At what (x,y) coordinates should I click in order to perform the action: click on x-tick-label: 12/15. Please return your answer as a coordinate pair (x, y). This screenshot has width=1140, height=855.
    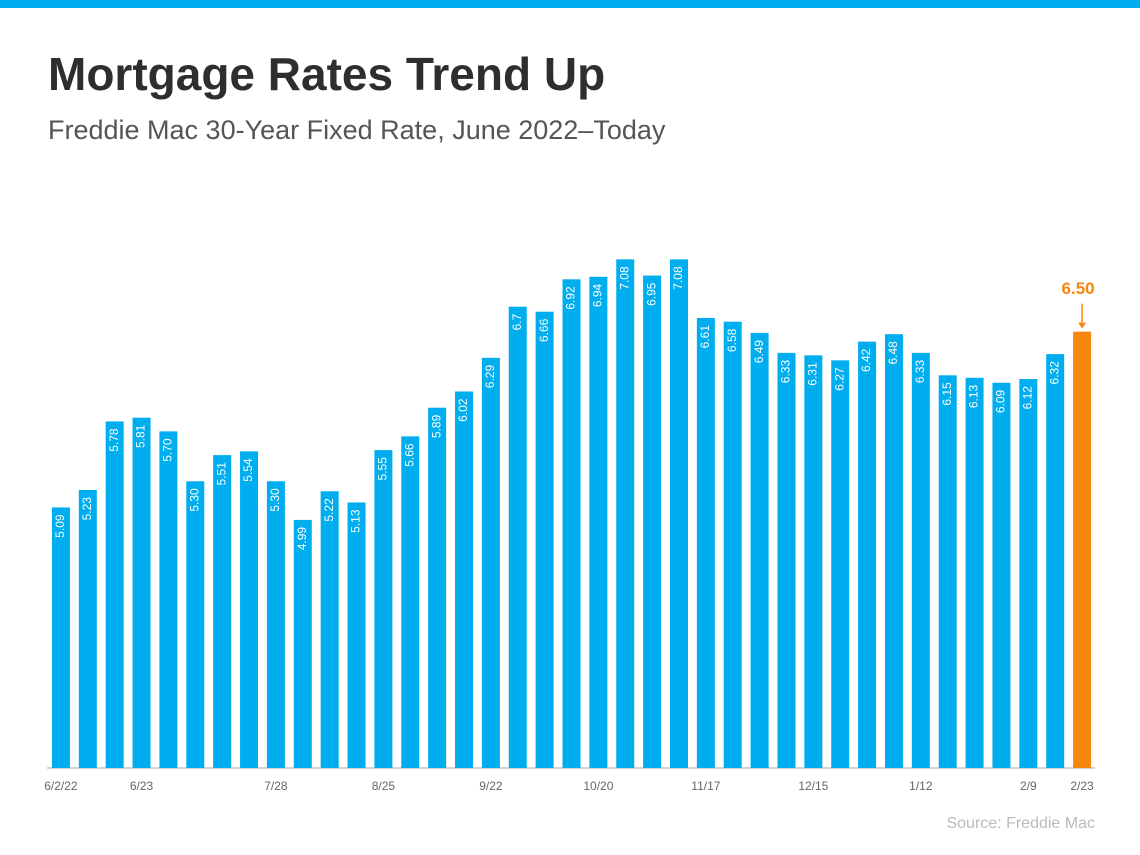
    Looking at the image, I should click on (813, 786).